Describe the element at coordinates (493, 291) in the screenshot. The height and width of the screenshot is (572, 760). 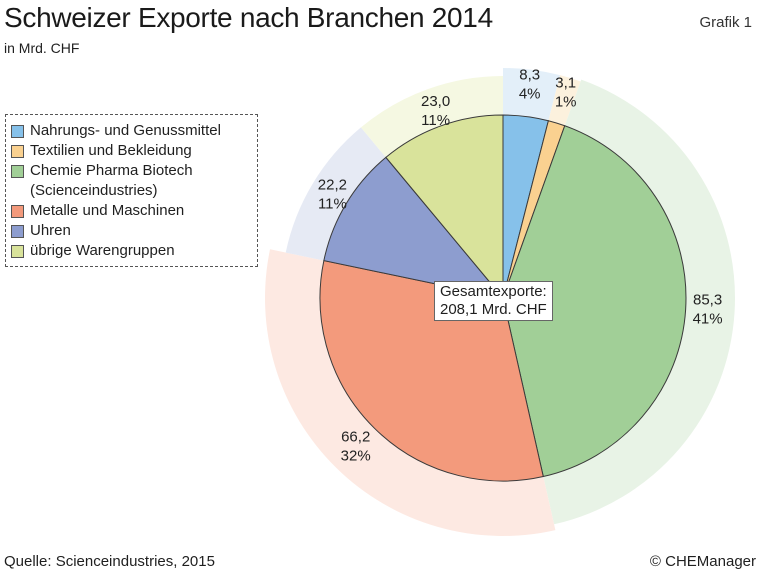
I see `total-label: Gesamtexporte:` at that location.